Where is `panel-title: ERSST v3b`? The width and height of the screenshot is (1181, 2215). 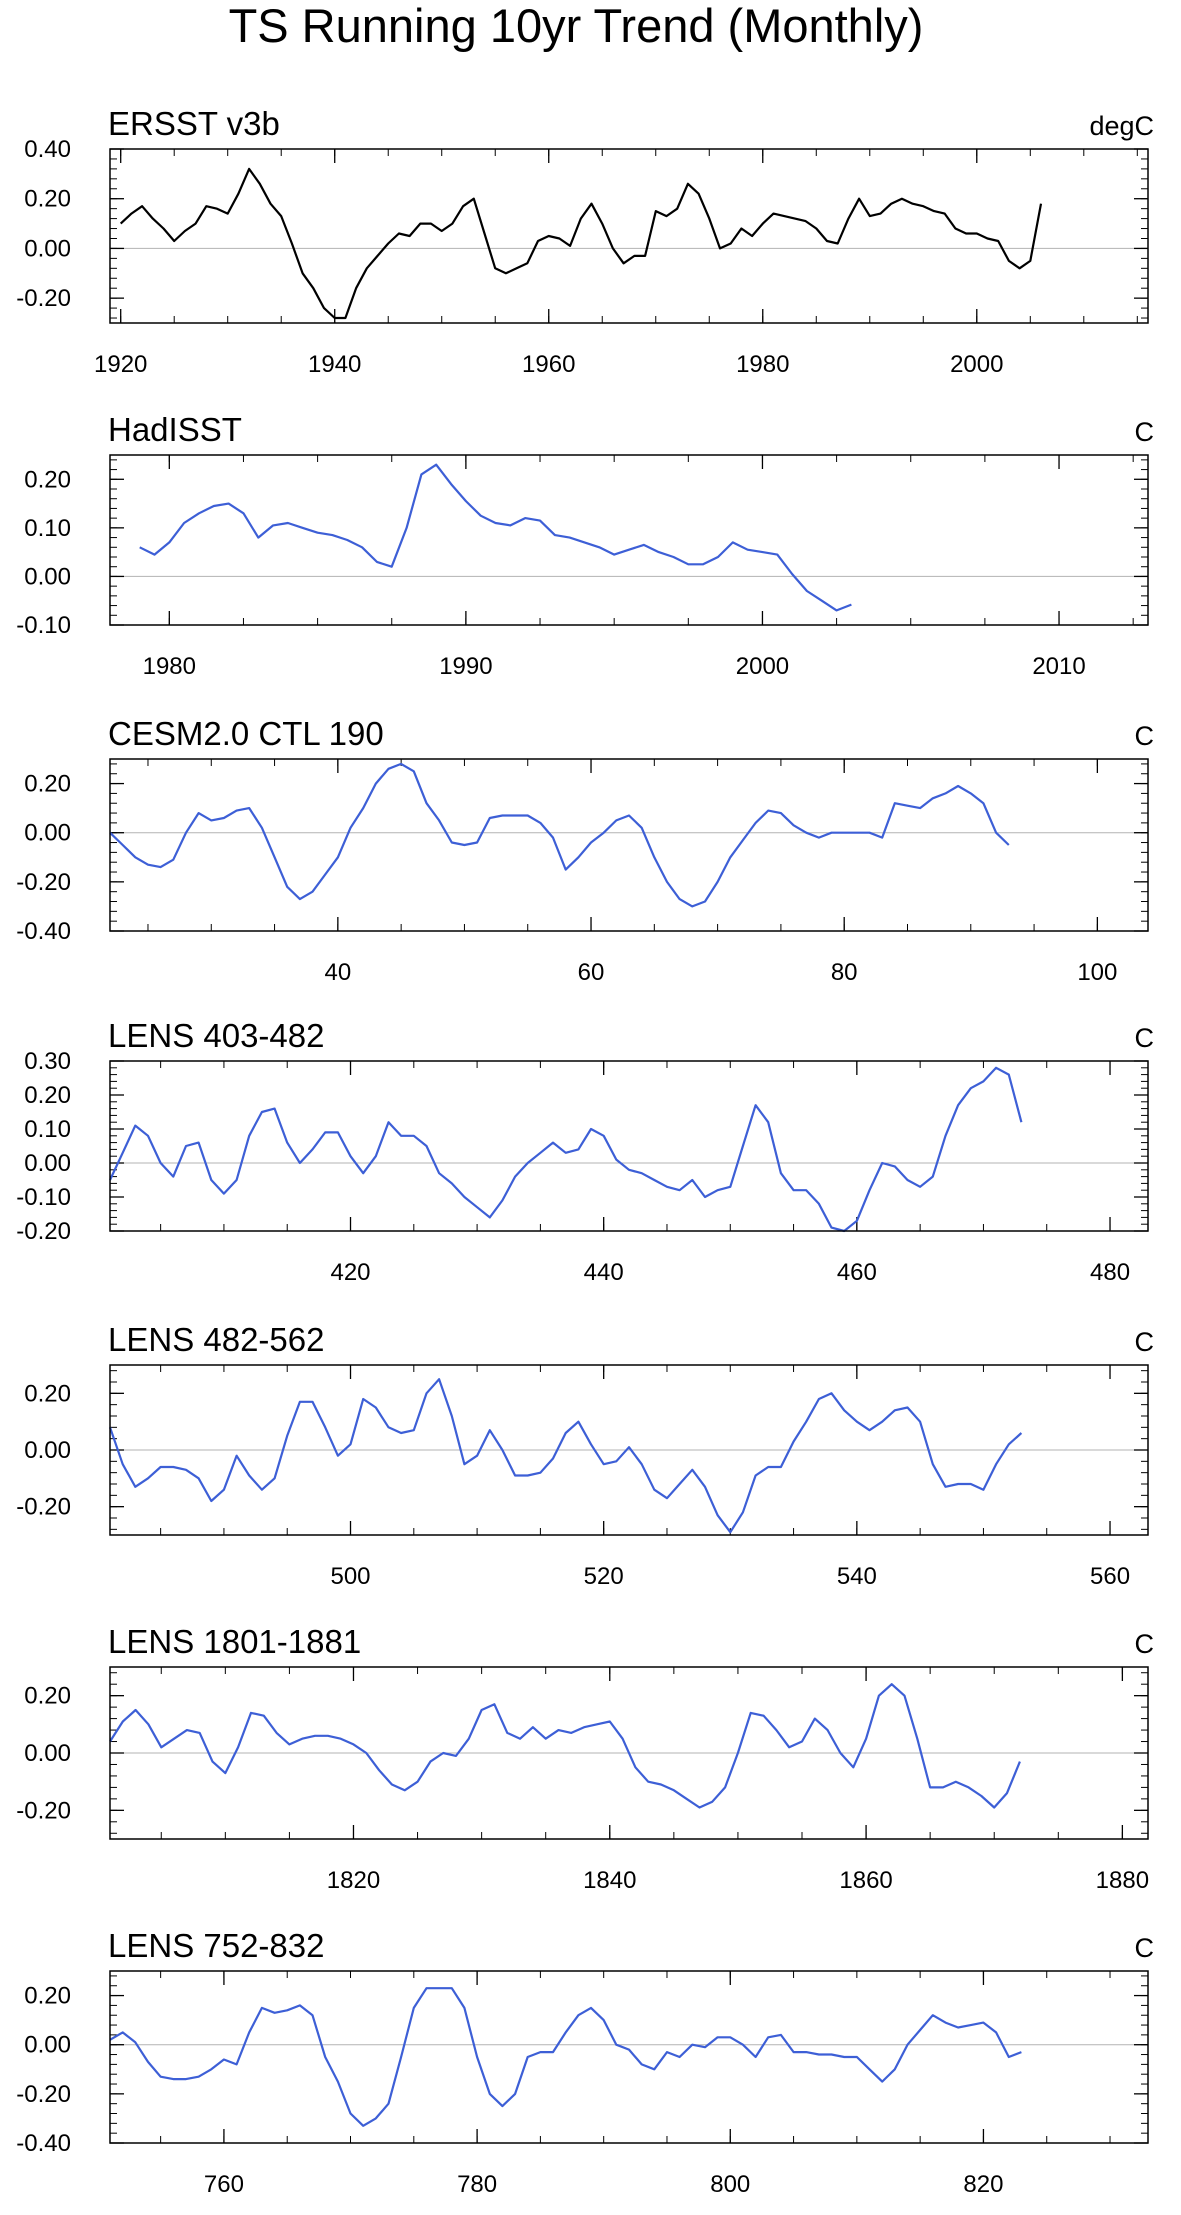
panel-title: ERSST v3b is located at coordinates (194, 123).